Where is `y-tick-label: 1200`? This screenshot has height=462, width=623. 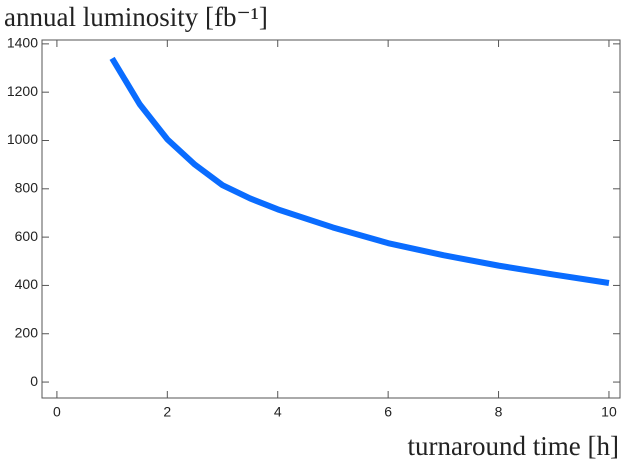 y-tick-label: 1200 is located at coordinates (22, 91).